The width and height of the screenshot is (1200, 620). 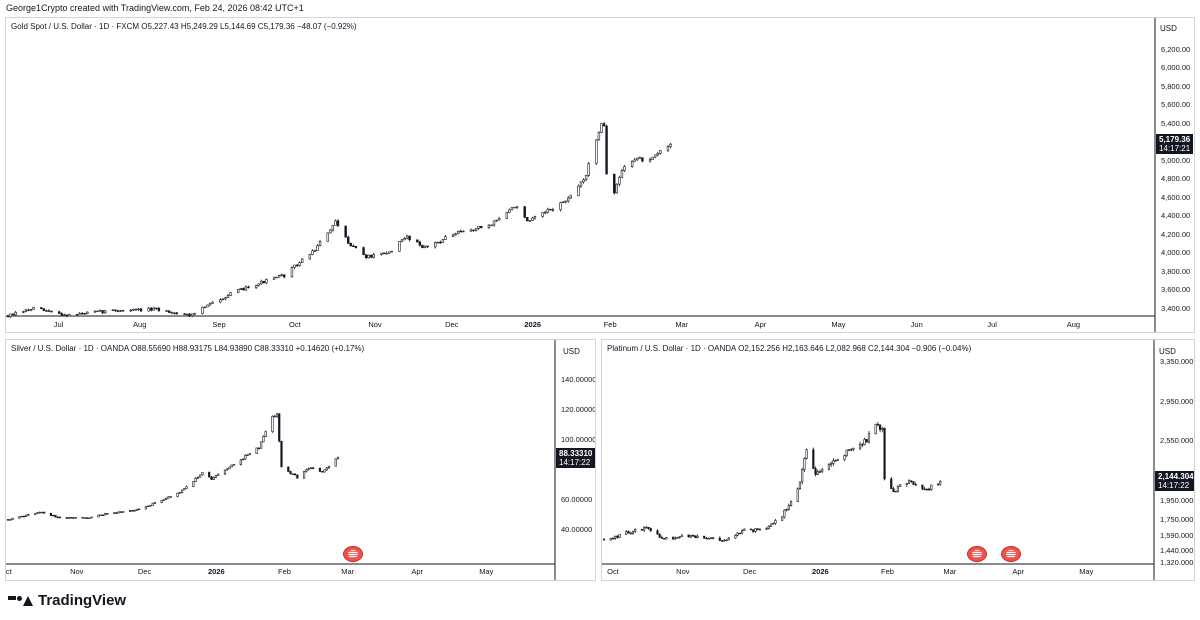 I want to click on gold-time-tick: Jun, so click(x=916, y=324).